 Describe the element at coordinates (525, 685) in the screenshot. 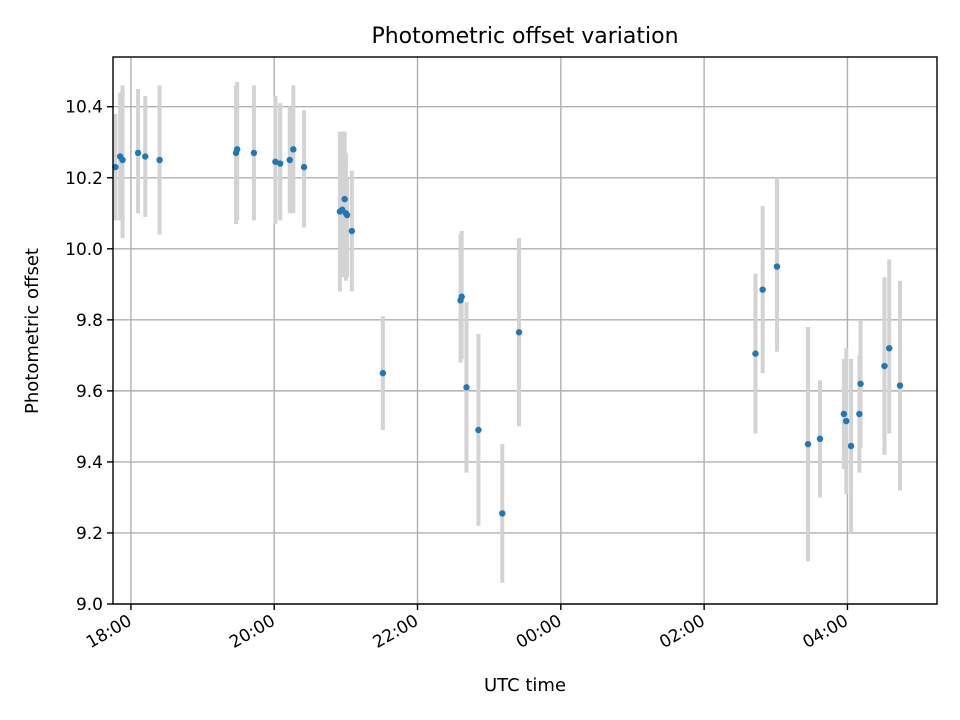

I see `x-axis-label: UTC time` at that location.